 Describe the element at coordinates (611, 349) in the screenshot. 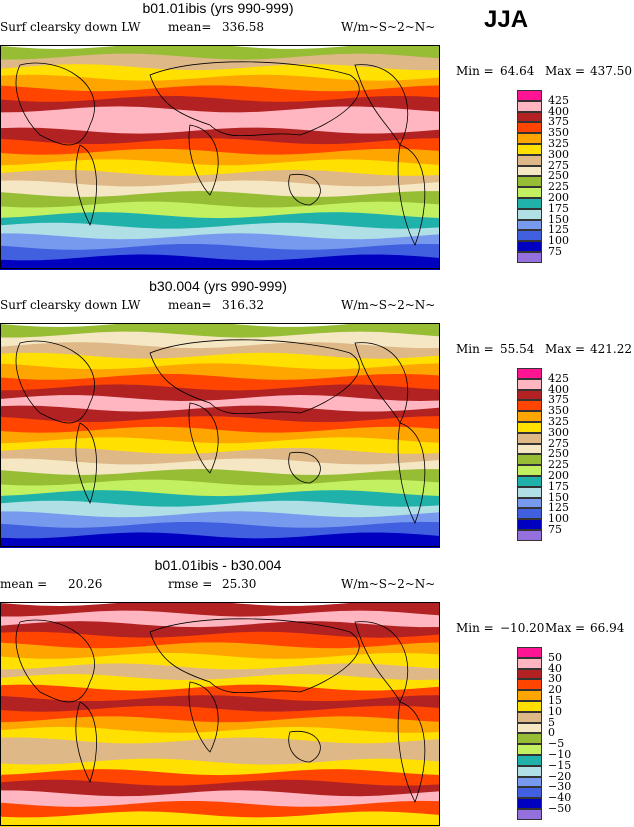

I see `max-value: 421.22` at that location.